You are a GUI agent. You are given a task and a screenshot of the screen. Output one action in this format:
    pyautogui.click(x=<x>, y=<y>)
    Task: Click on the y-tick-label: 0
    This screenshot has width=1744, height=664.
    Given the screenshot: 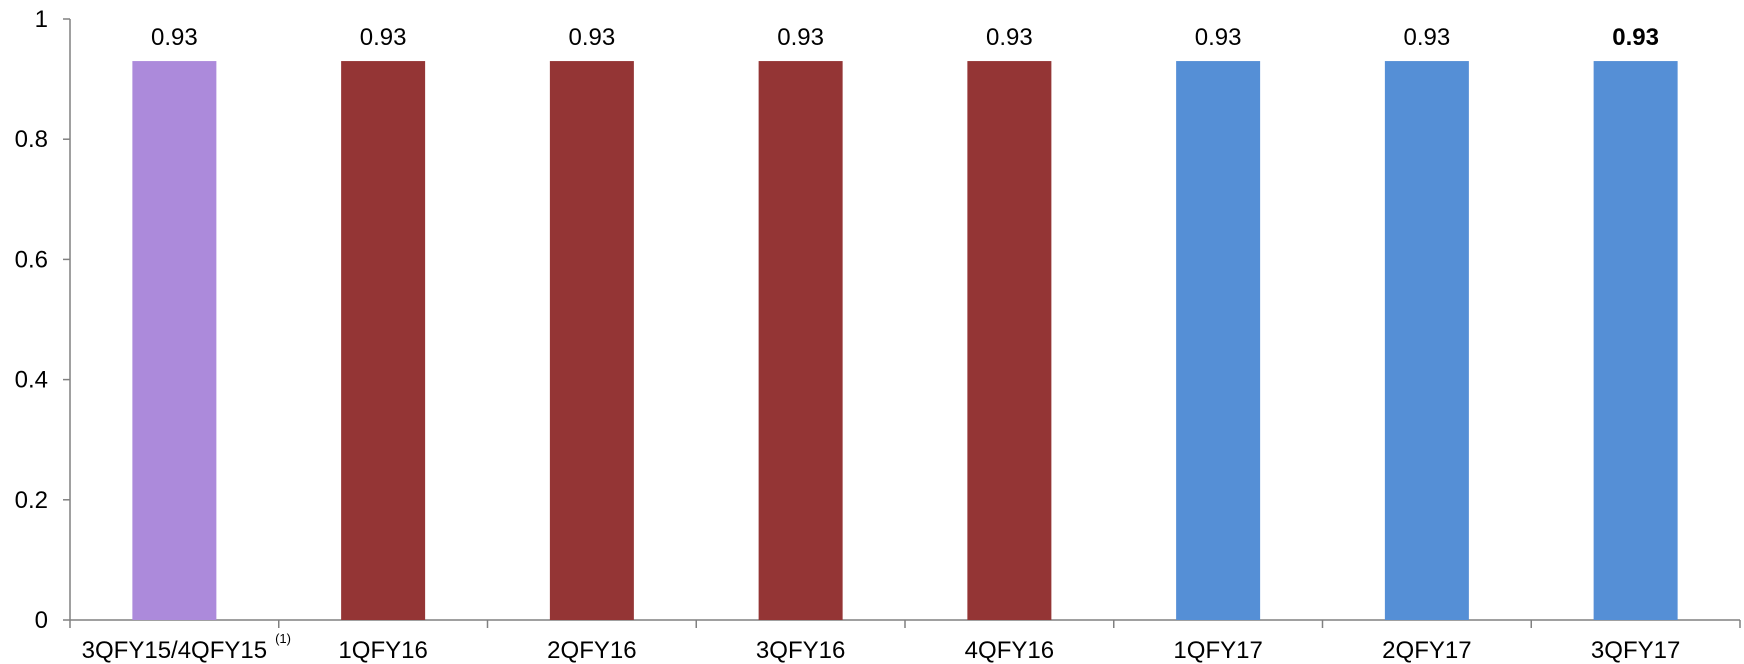 What is the action you would take?
    pyautogui.click(x=41, y=620)
    